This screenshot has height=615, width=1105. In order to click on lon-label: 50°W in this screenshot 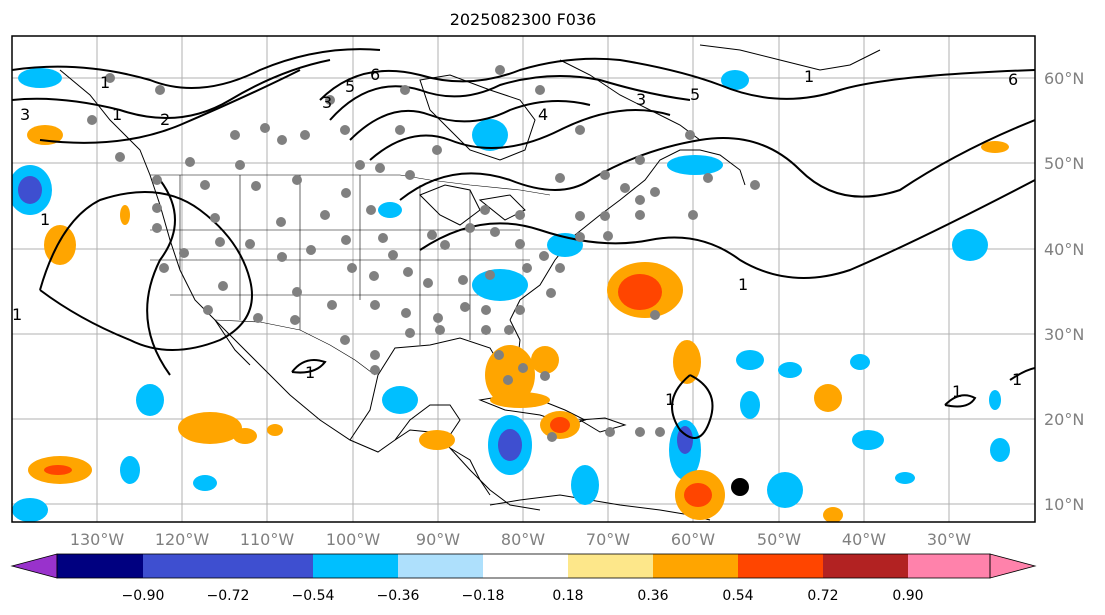, I will do `click(779, 539)`.